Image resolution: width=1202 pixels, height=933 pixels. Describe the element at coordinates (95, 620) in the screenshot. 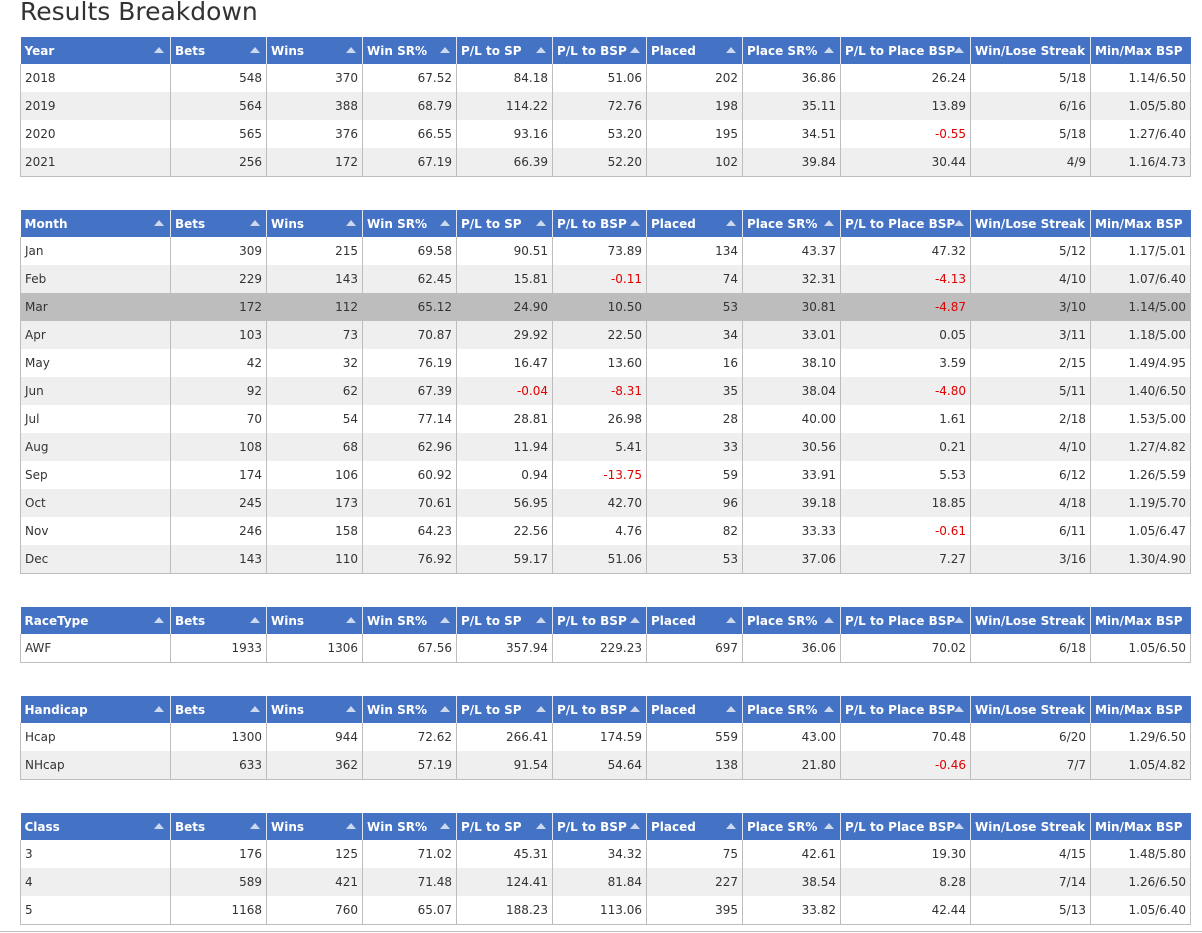

I see `column-header-racetype: RaceType` at that location.